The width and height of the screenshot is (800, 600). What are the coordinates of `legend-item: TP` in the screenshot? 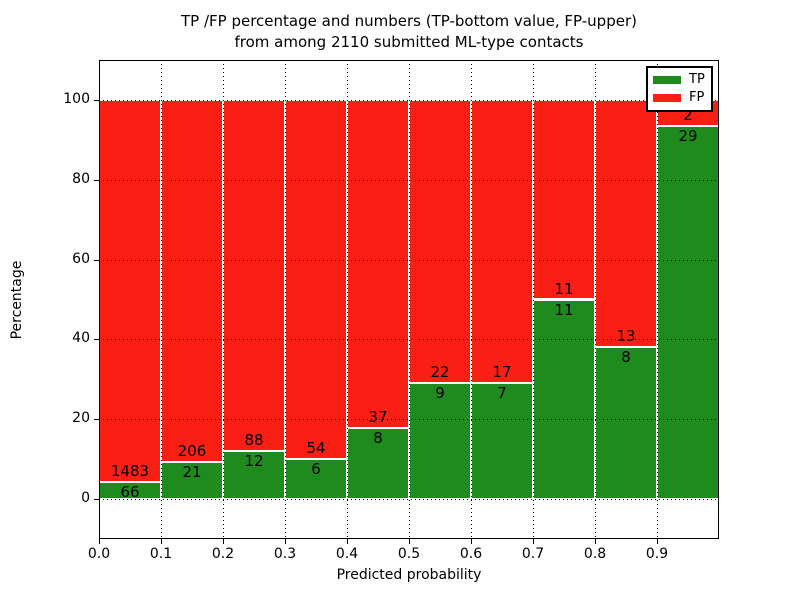 It's located at (679, 80).